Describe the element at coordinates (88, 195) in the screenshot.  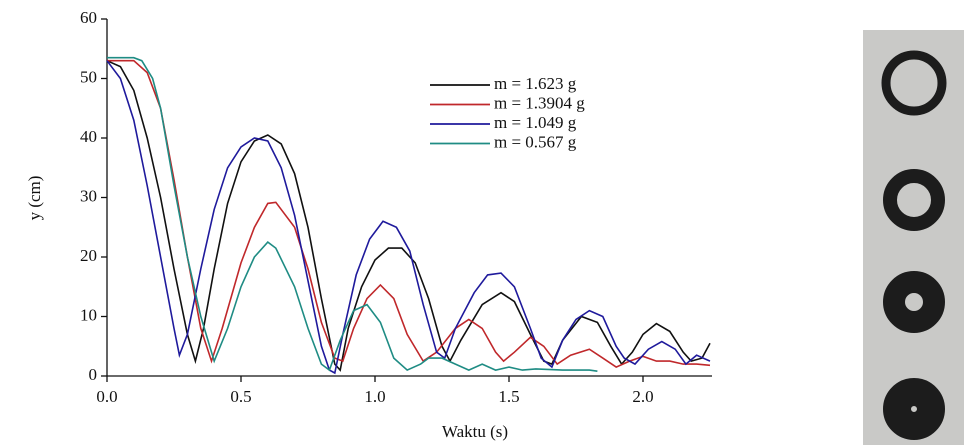
I see `y-tick-label: 30` at that location.